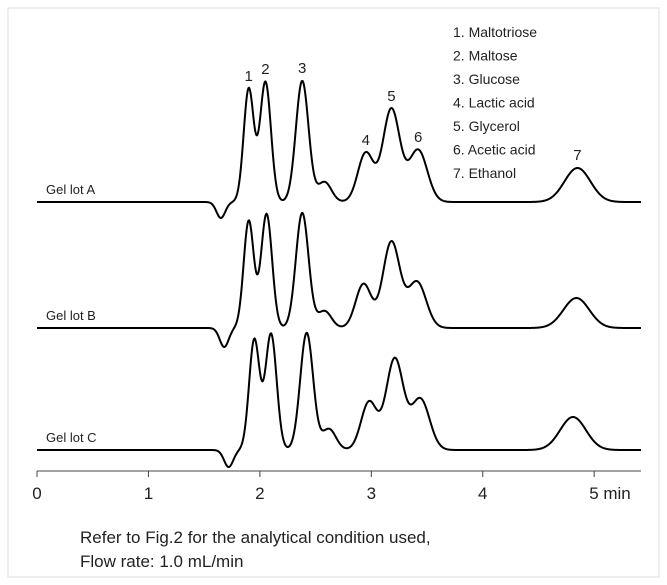 The width and height of the screenshot is (667, 585). I want to click on peak-label: 2, so click(265, 69).